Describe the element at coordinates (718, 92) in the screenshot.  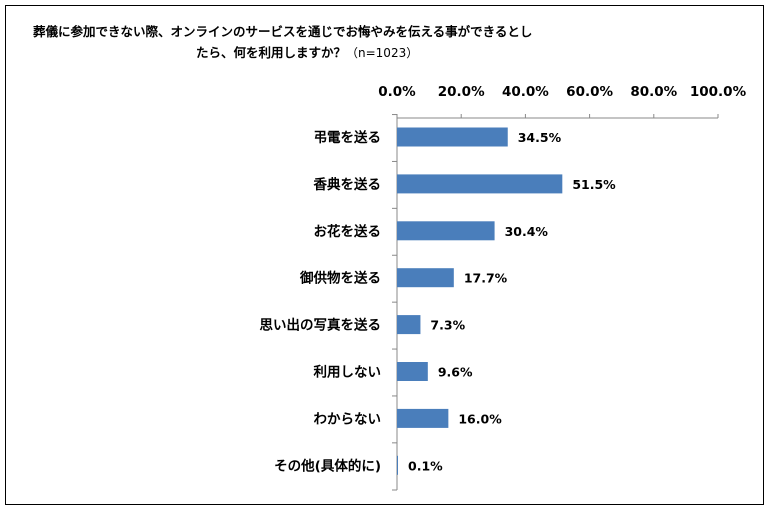
I see `x-tick-label: 100.0%` at that location.